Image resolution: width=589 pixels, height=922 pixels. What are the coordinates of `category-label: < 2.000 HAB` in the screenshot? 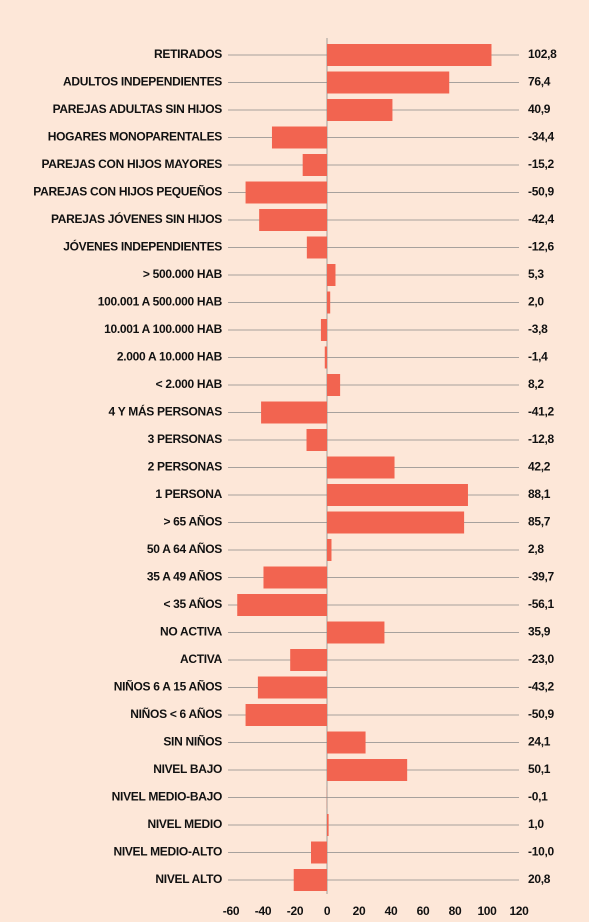 It's located at (189, 384).